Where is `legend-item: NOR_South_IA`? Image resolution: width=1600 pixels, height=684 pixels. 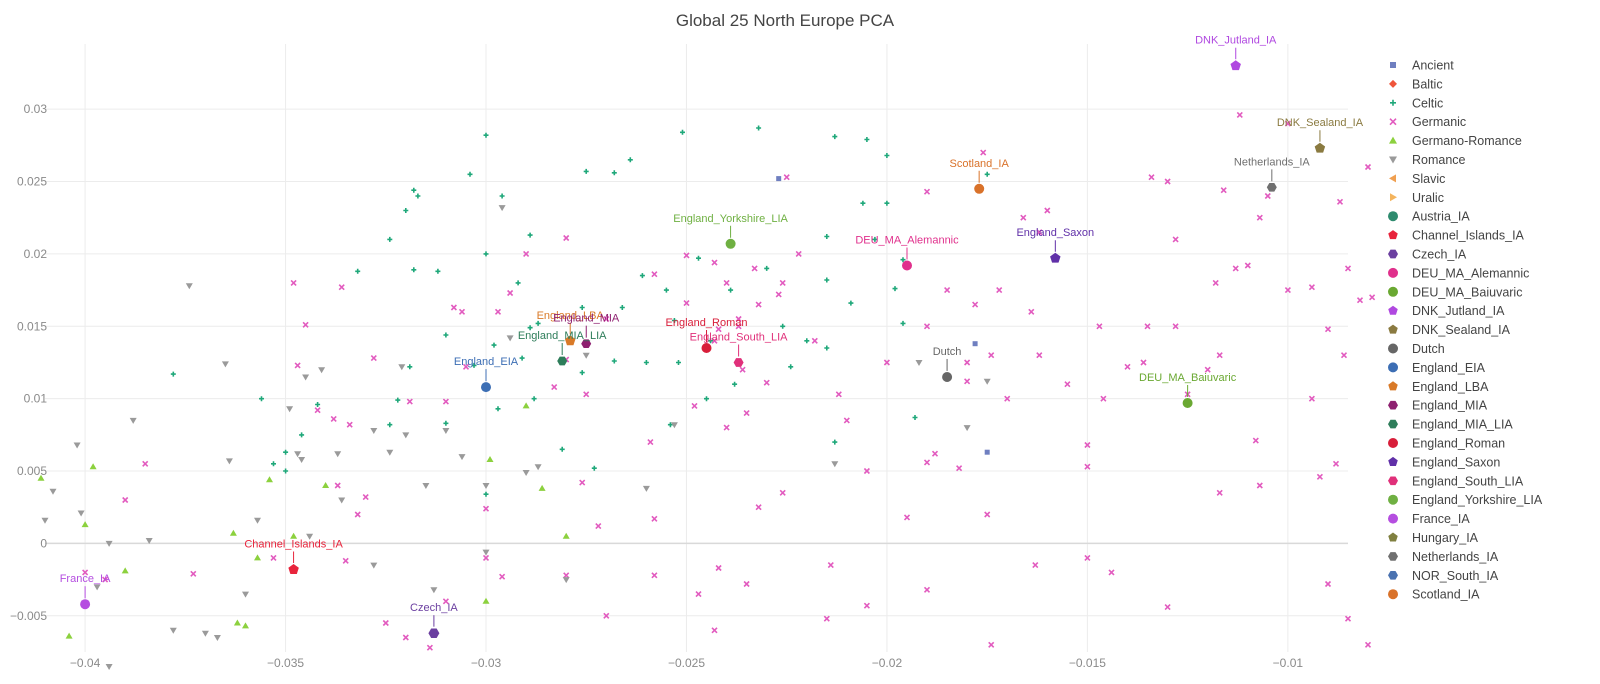
legend-item: NOR_South_IA is located at coordinates (1443, 576).